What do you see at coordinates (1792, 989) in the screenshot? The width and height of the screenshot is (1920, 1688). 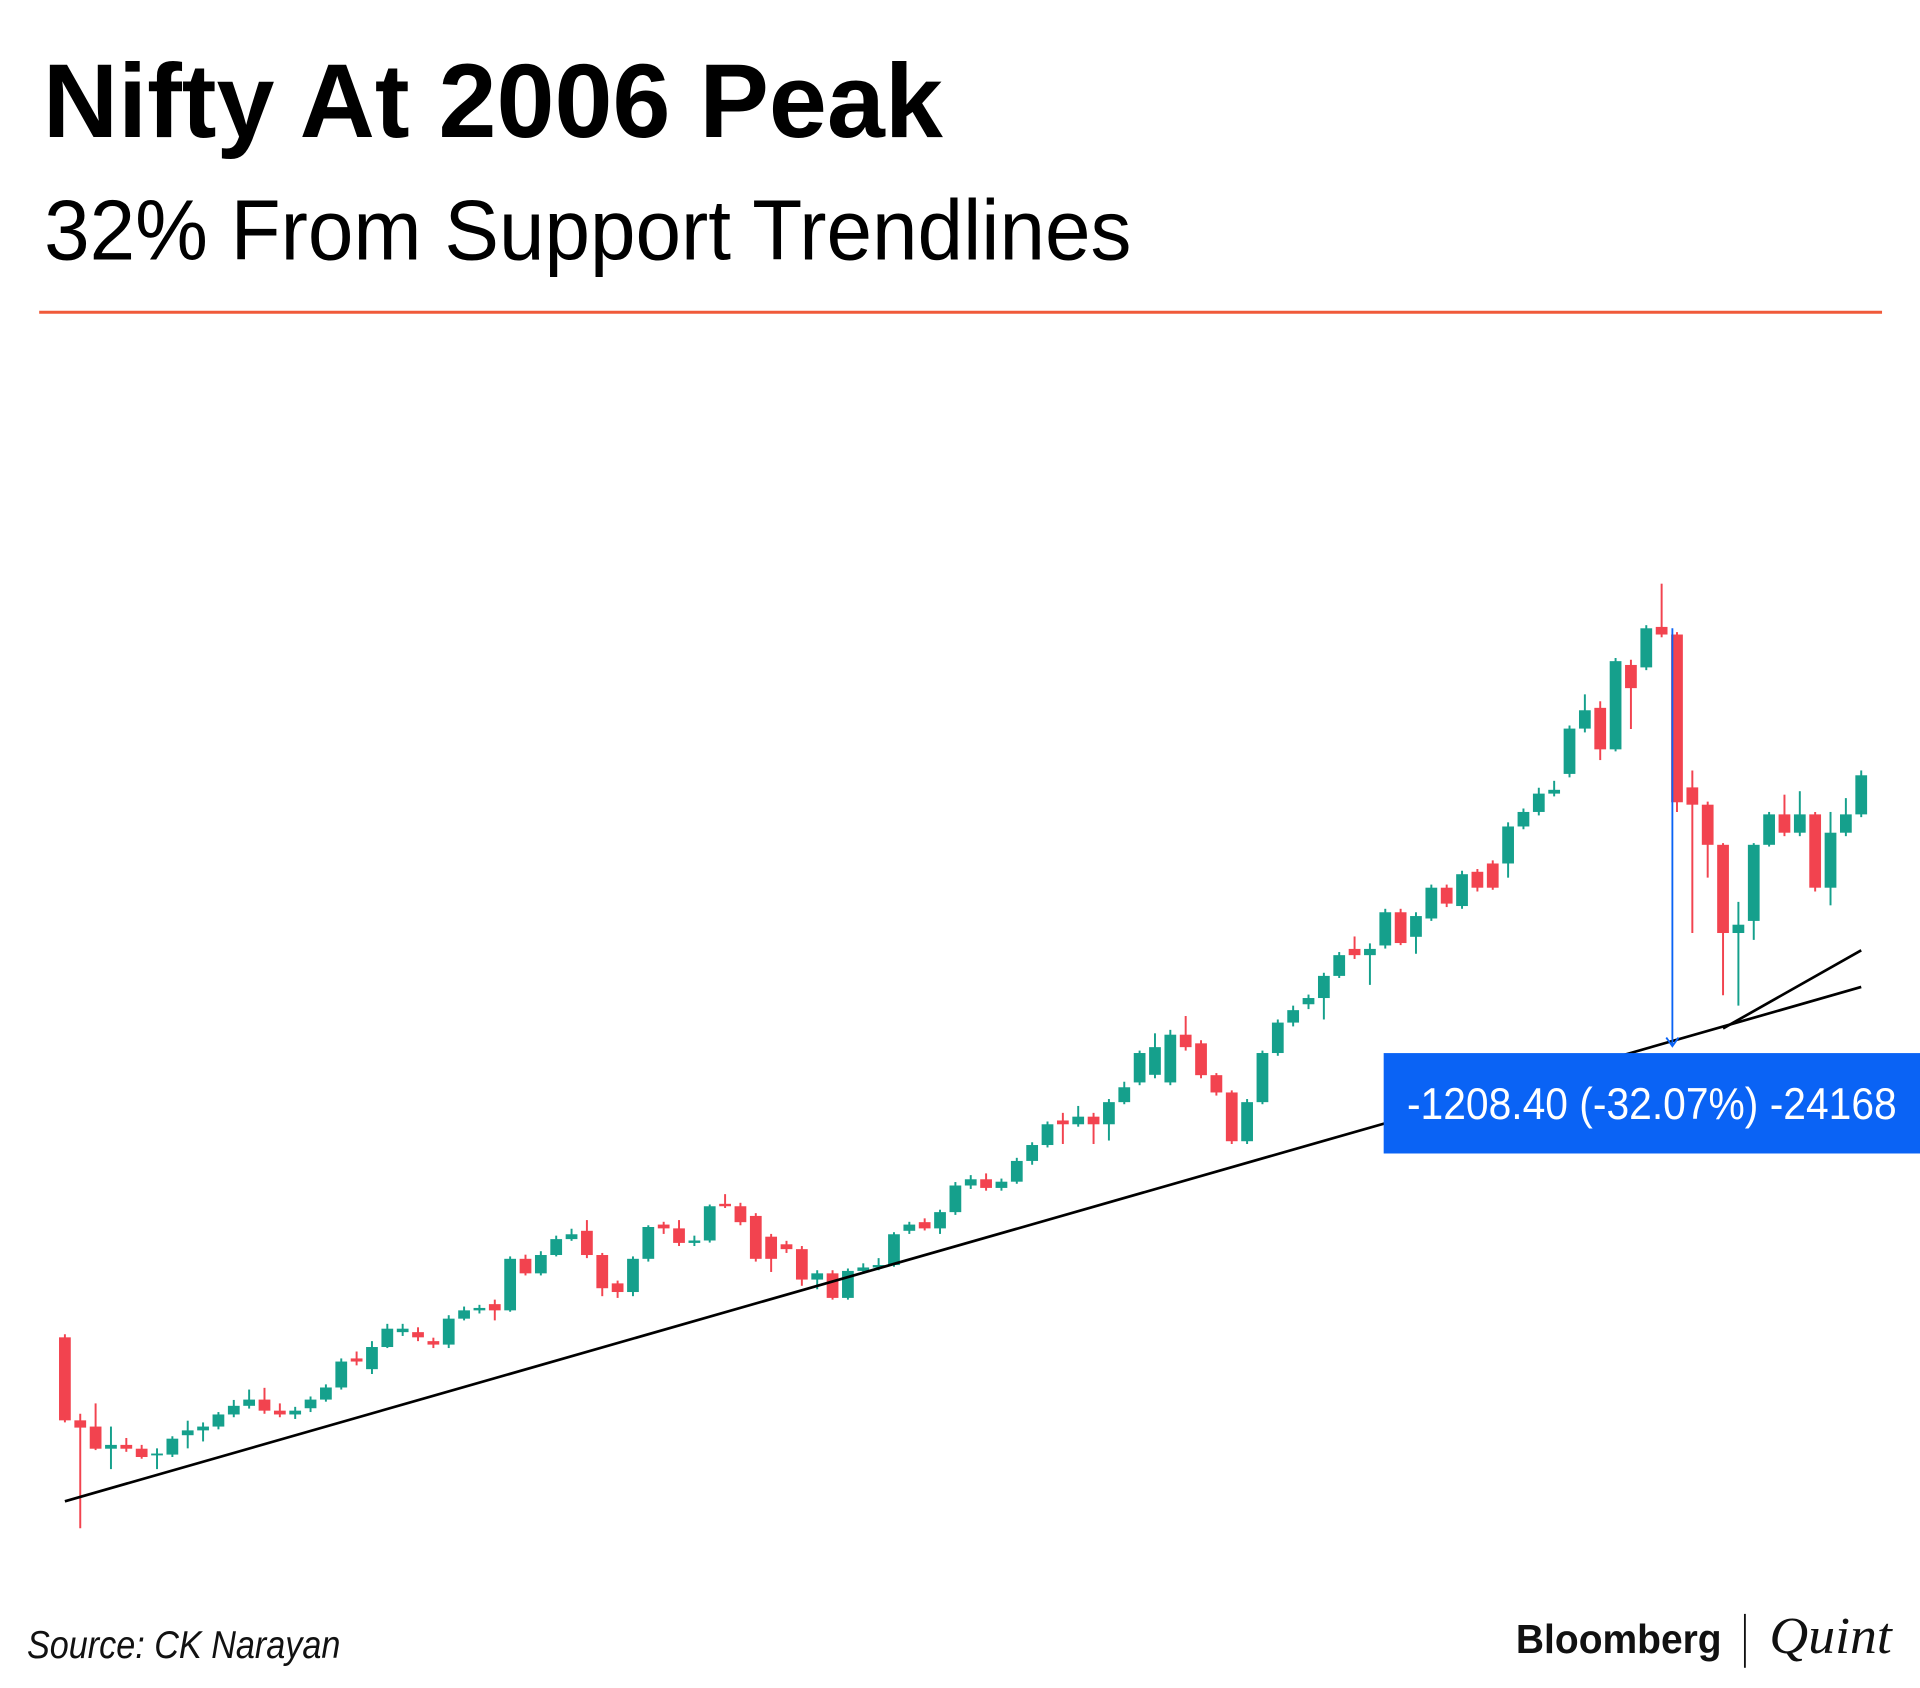 I see `trendline` at bounding box center [1792, 989].